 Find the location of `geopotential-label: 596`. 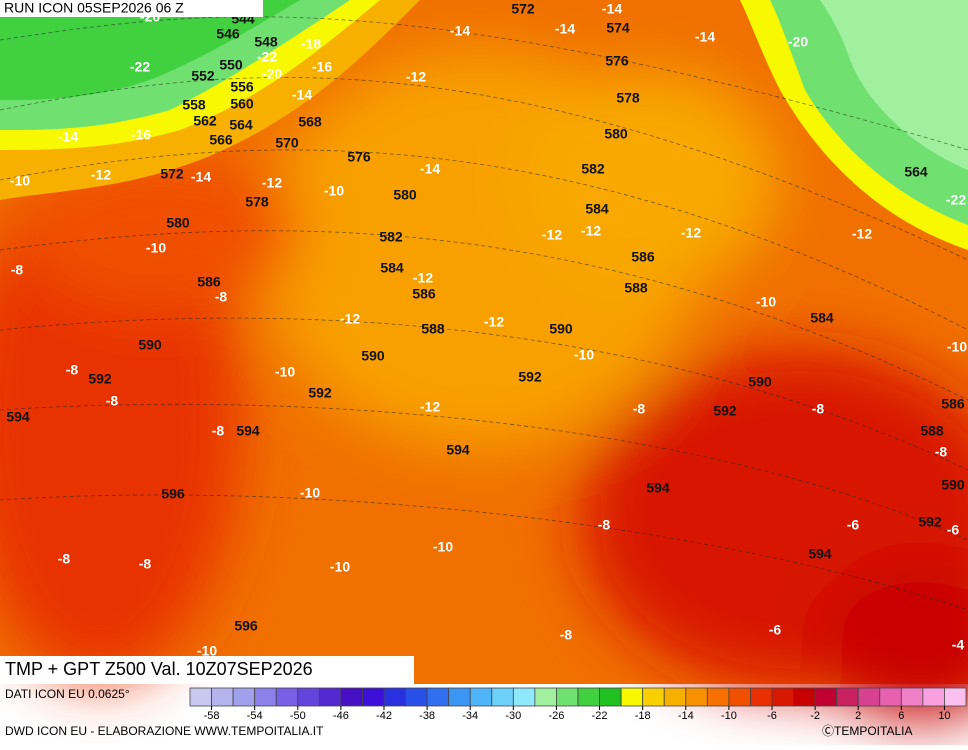

geopotential-label: 596 is located at coordinates (246, 626).